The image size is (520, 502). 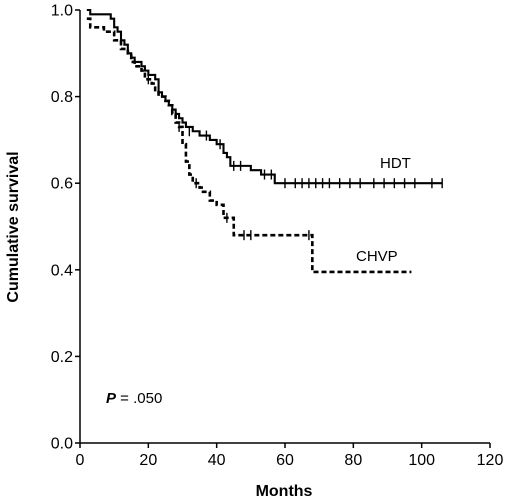 What do you see at coordinates (395, 163) in the screenshot?
I see `series-label-hdt: HDT` at bounding box center [395, 163].